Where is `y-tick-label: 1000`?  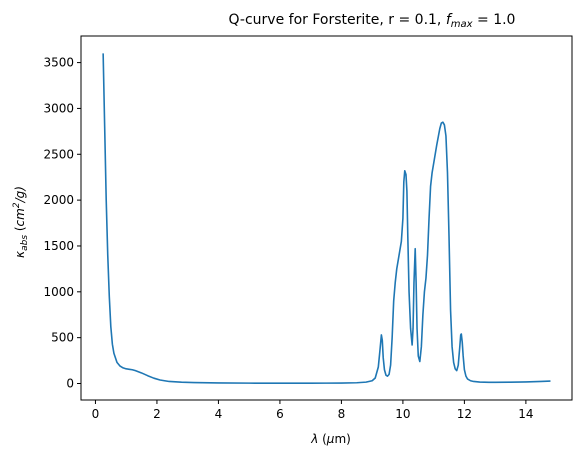
y-tick-label: 1000 is located at coordinates (58, 292).